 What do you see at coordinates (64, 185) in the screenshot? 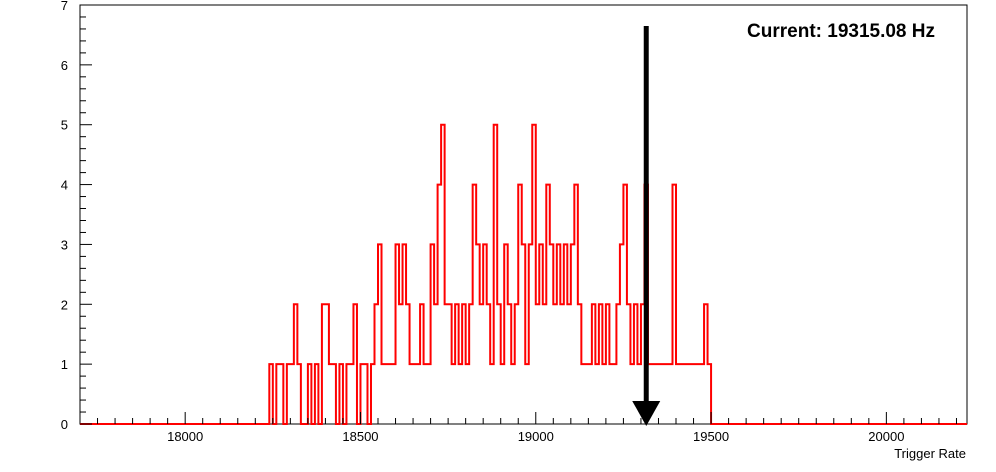
I see `y-tick-label: 4` at bounding box center [64, 185].